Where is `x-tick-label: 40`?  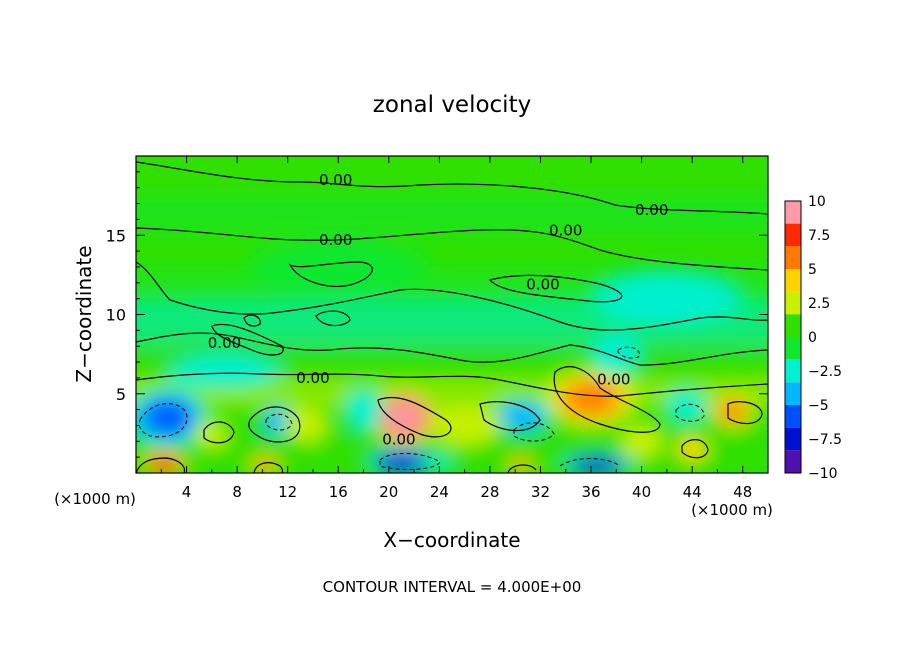
x-tick-label: 40 is located at coordinates (641, 492).